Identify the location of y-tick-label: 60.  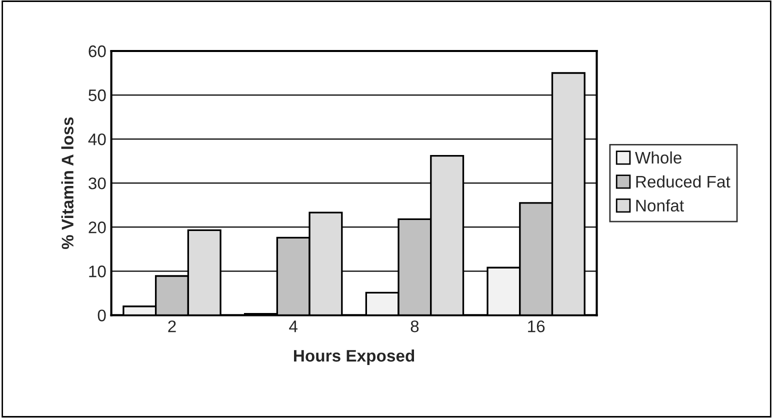
(97, 51).